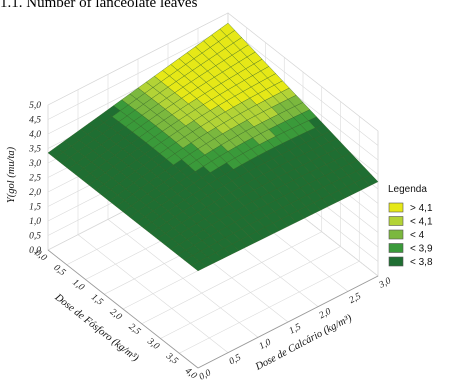  Describe the element at coordinates (295, 329) in the screenshot. I see `y-tick-label: 1,5` at that location.